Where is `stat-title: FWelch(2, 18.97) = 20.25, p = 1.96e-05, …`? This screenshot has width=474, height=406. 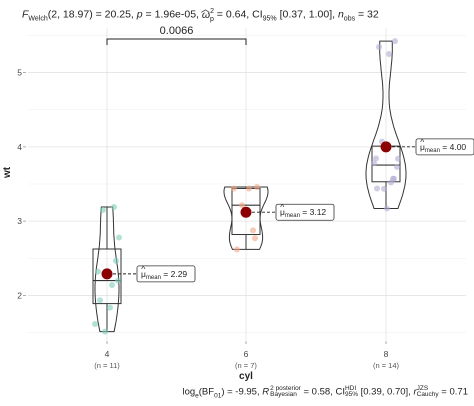 stat-title: FWelch(2, 18.97) = 20.25, p = 1.96e-05, … is located at coordinates (200, 13).